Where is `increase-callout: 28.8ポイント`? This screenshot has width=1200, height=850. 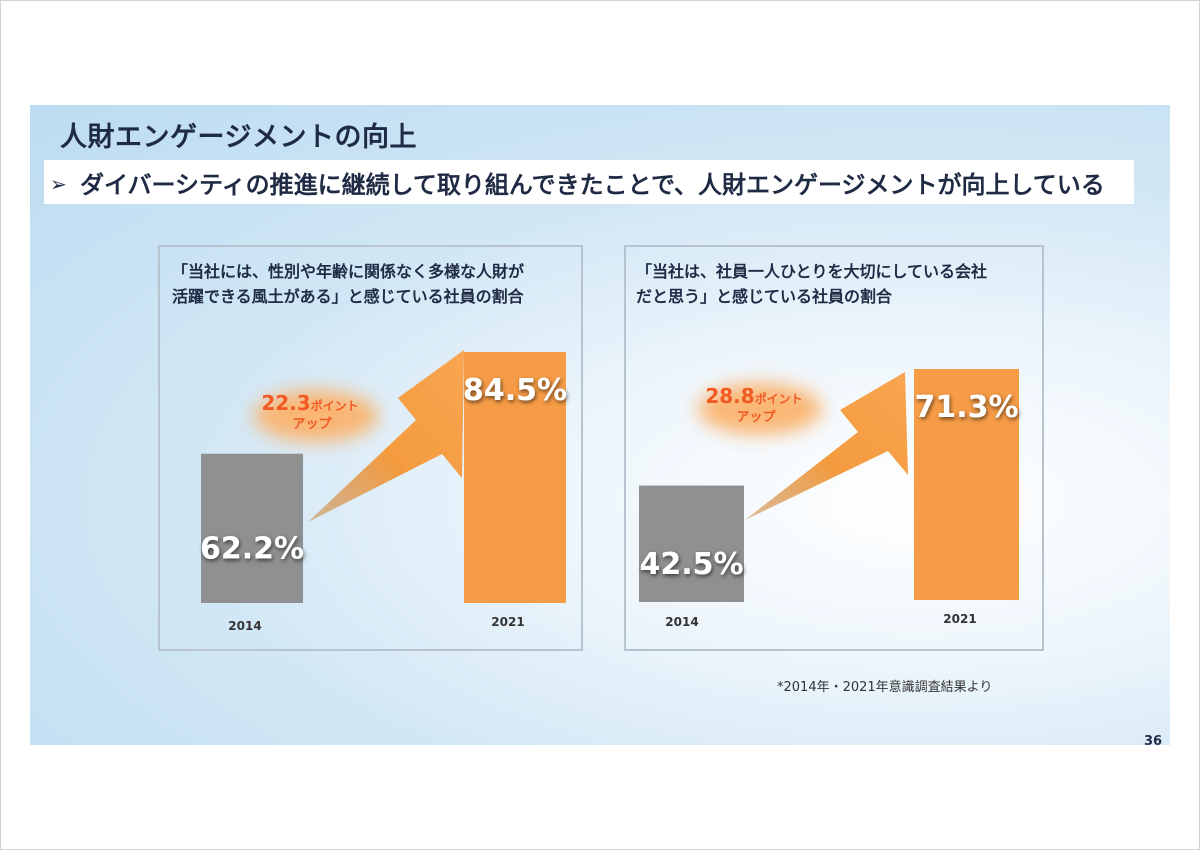 increase-callout: 28.8ポイント is located at coordinates (753, 396).